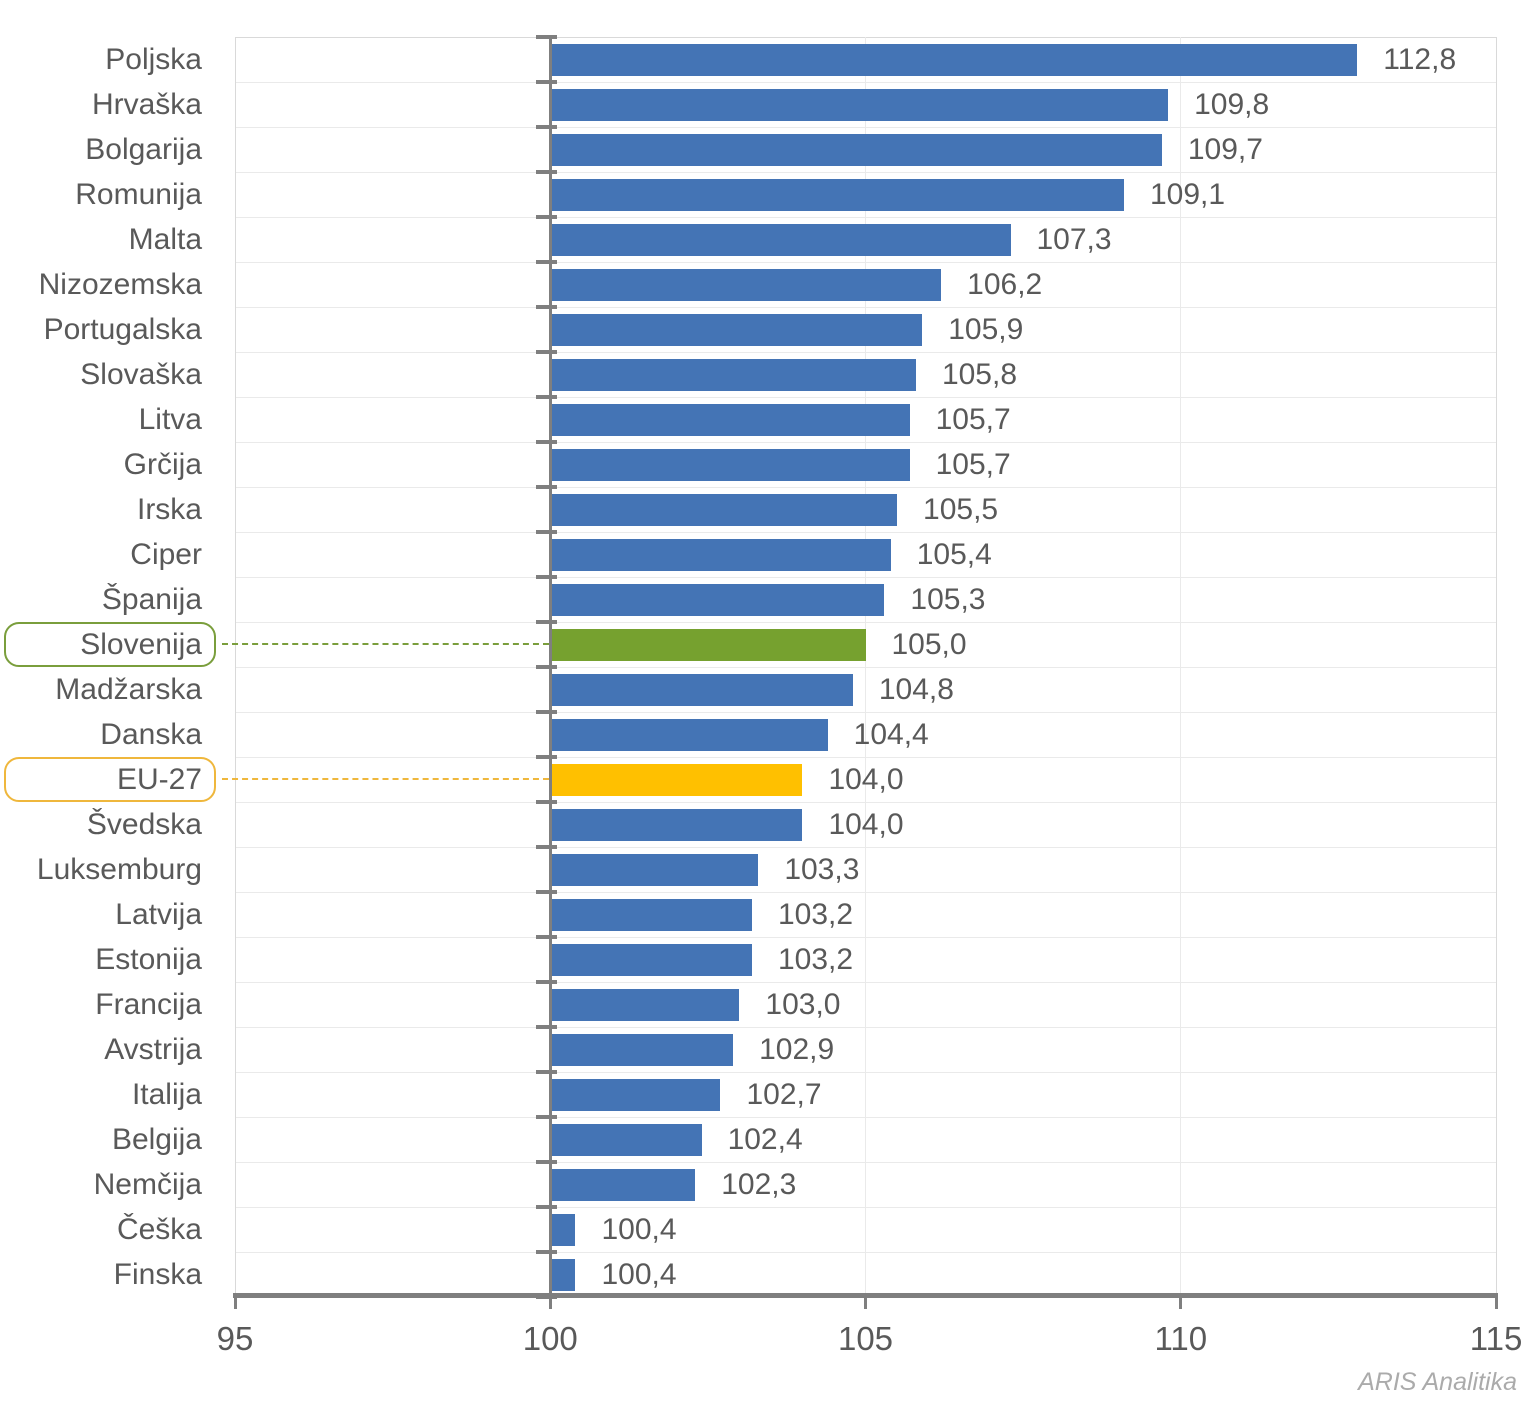 The height and width of the screenshot is (1404, 1539). I want to click on x-axis-tick-label: 100, so click(550, 1338).